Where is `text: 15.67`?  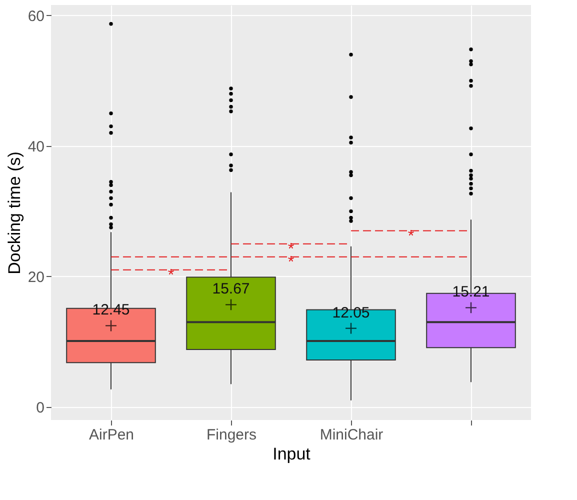 text: 15.67 is located at coordinates (231, 289).